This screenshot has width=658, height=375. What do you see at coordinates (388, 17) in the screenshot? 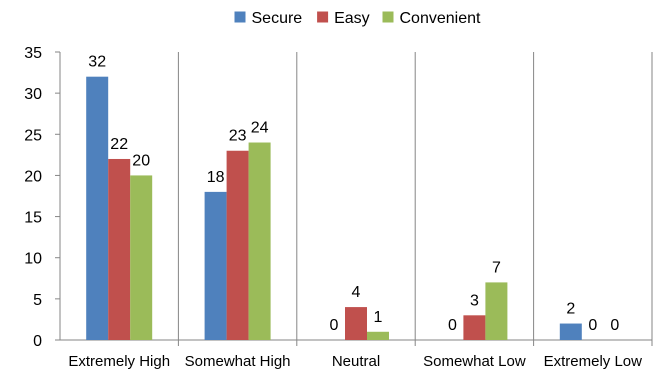
I see `legend-swatch-convenient` at bounding box center [388, 17].